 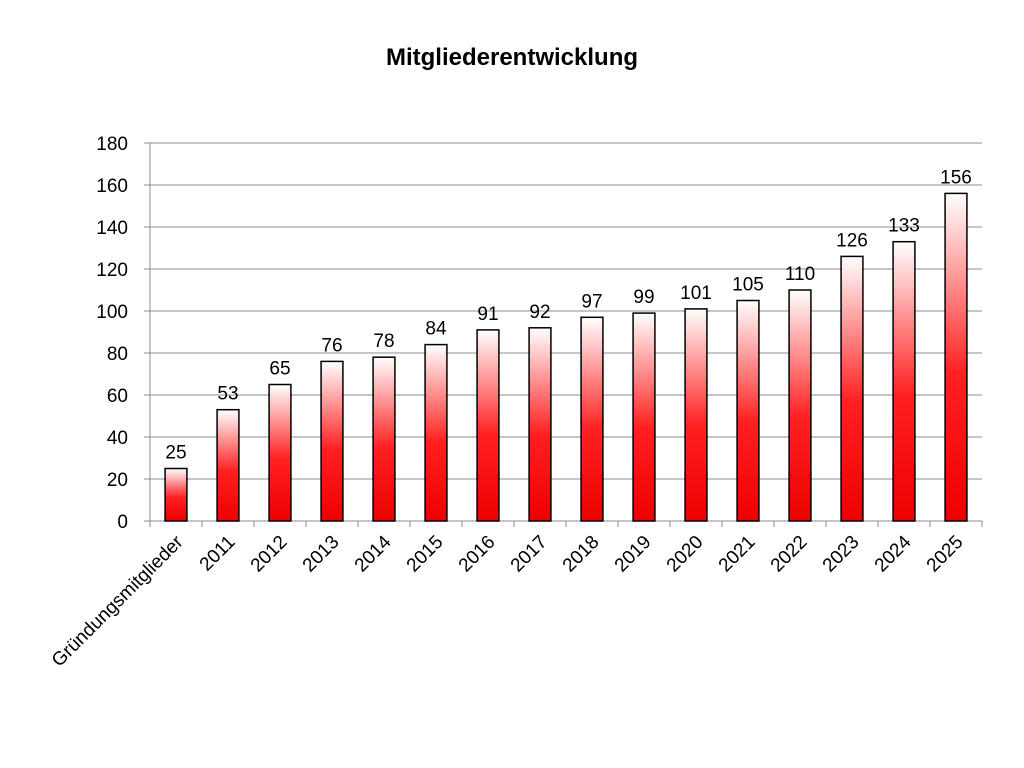 I want to click on x-tick-label: 2025, so click(x=945, y=554).